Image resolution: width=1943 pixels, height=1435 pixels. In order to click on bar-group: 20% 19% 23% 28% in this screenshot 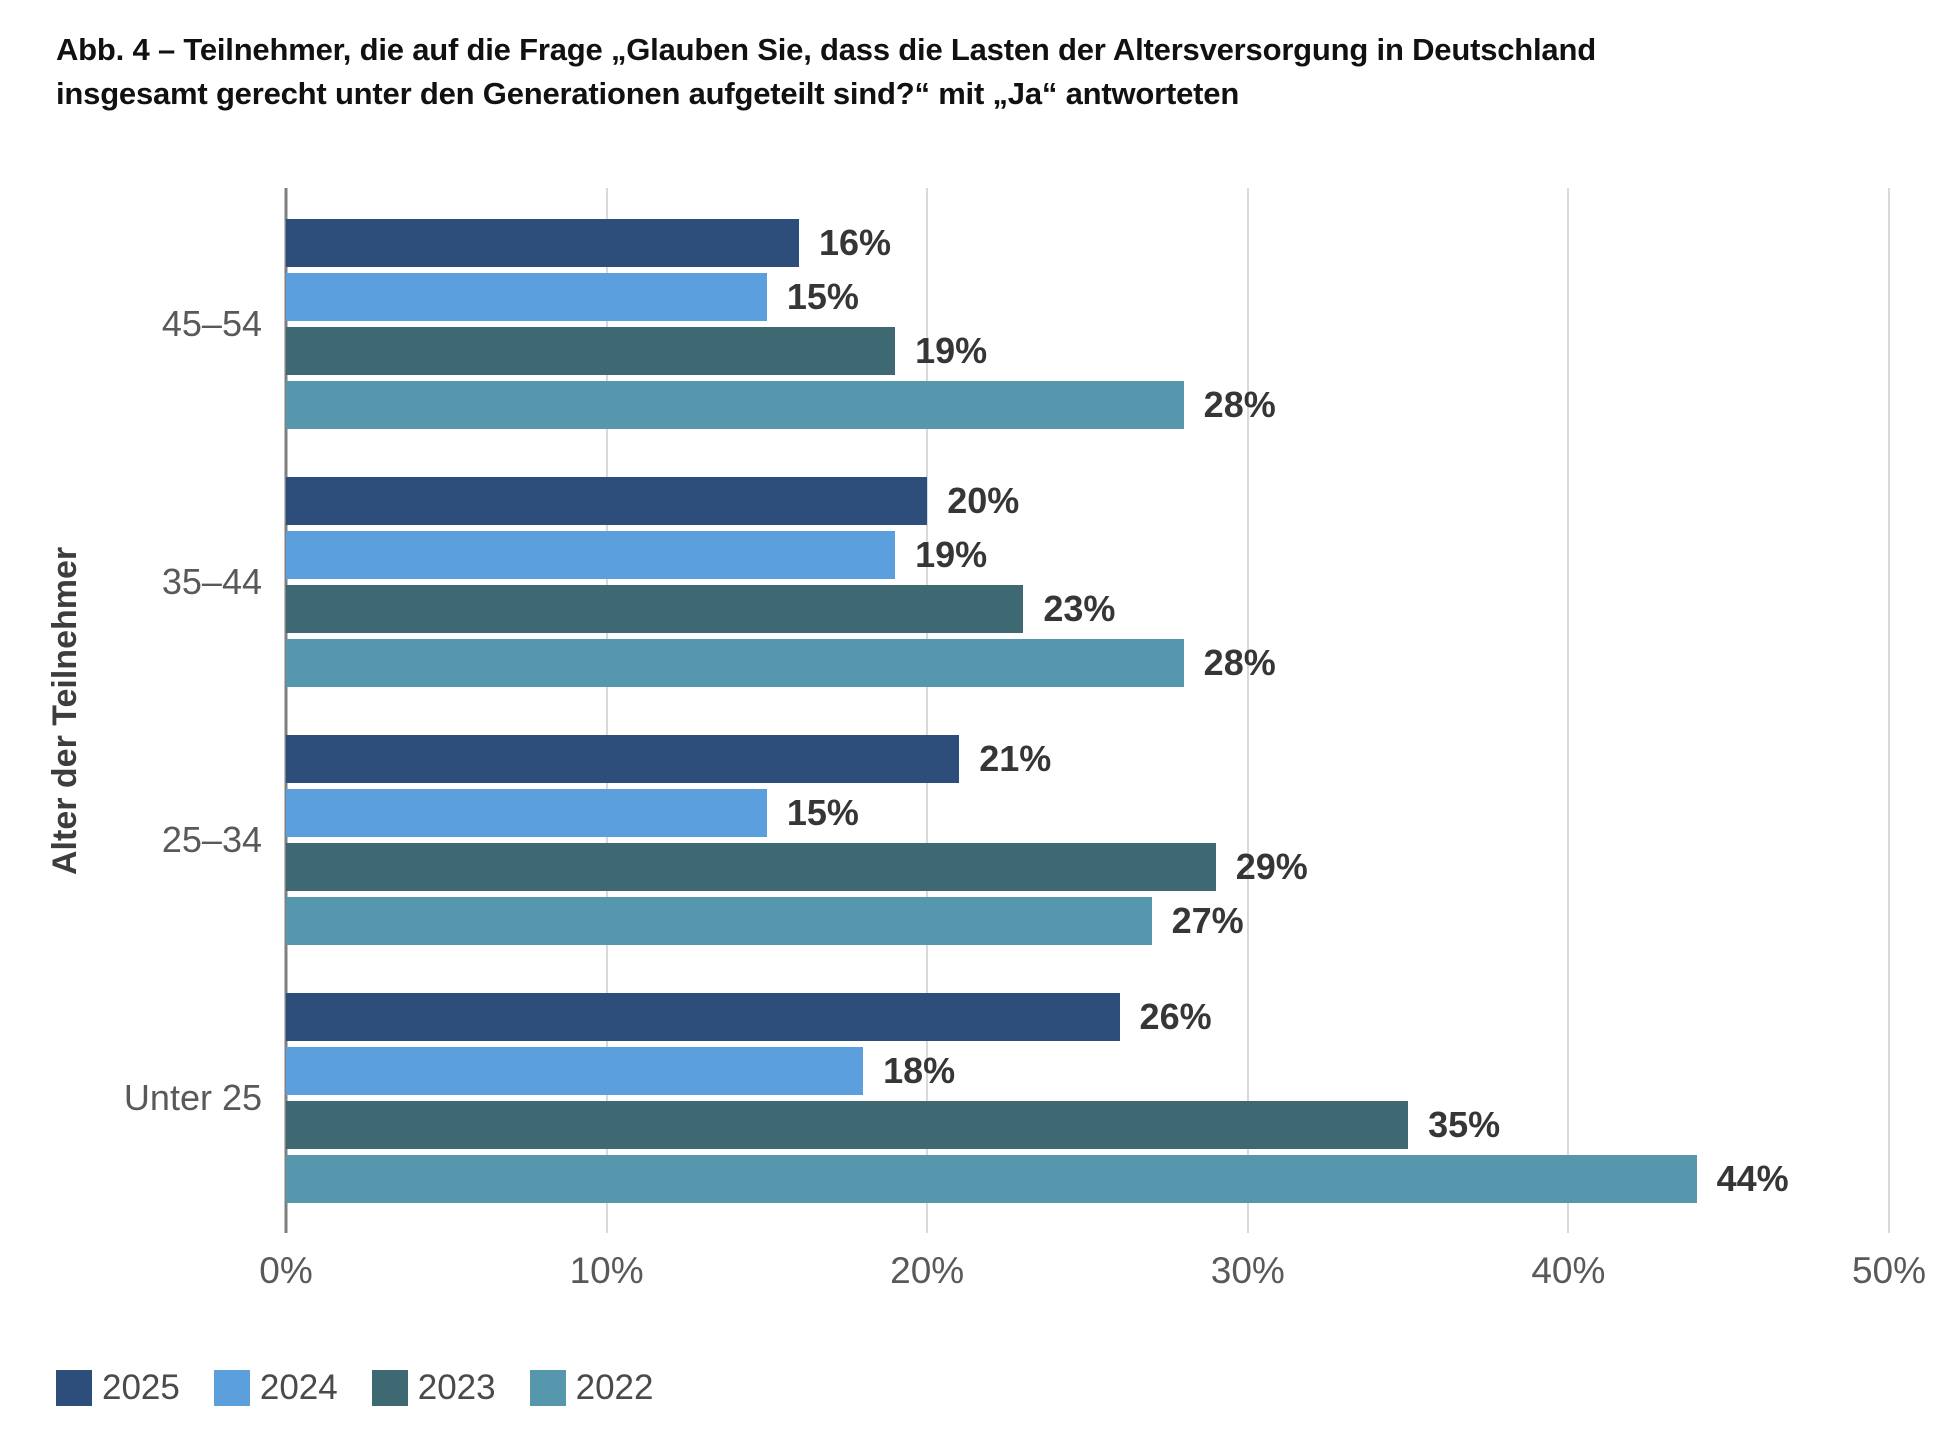, I will do `click(1087, 582)`.